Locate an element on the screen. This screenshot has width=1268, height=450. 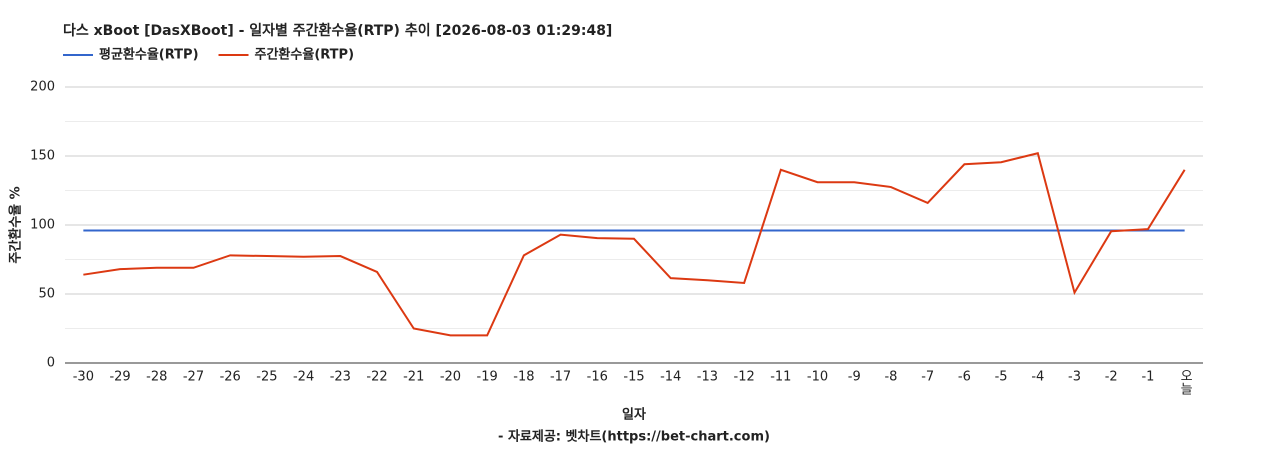
x-tick-label: -3 is located at coordinates (1074, 377).